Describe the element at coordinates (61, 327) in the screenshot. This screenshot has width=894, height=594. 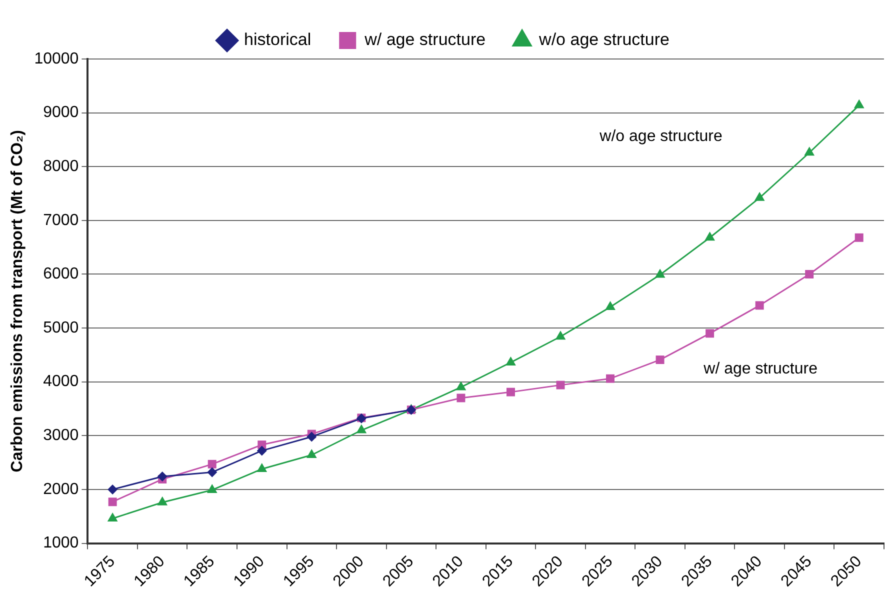
I see `y-tick-label: 5000` at that location.